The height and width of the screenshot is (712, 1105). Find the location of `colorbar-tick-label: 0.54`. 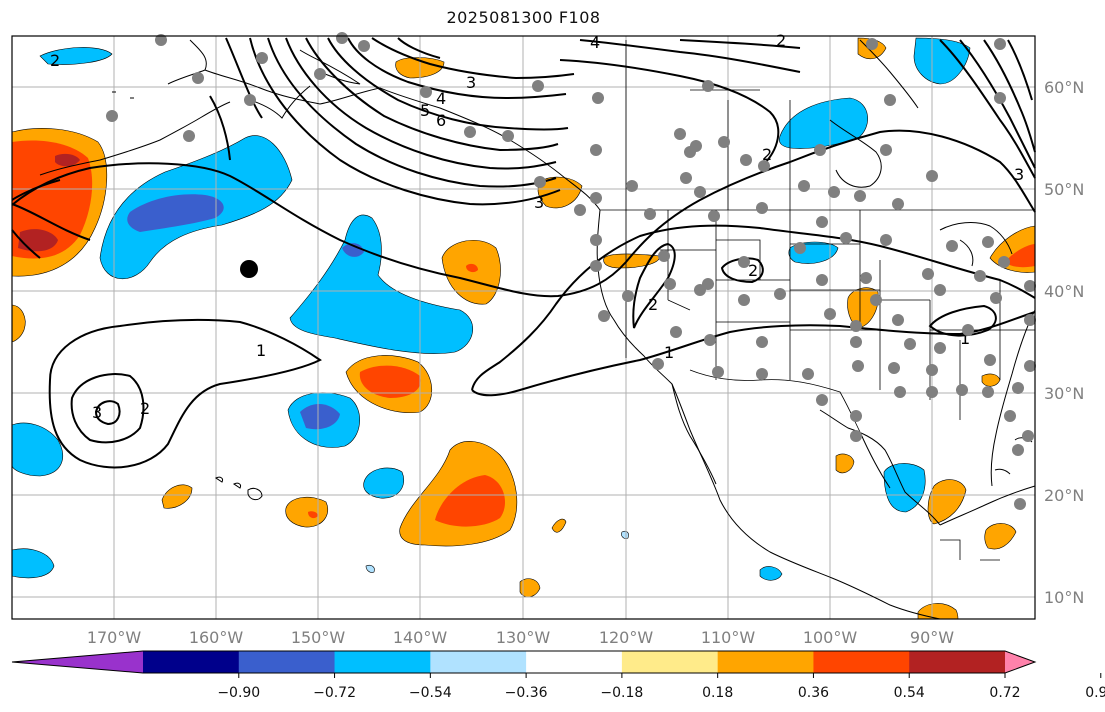

colorbar-tick-label: 0.54 is located at coordinates (909, 693).